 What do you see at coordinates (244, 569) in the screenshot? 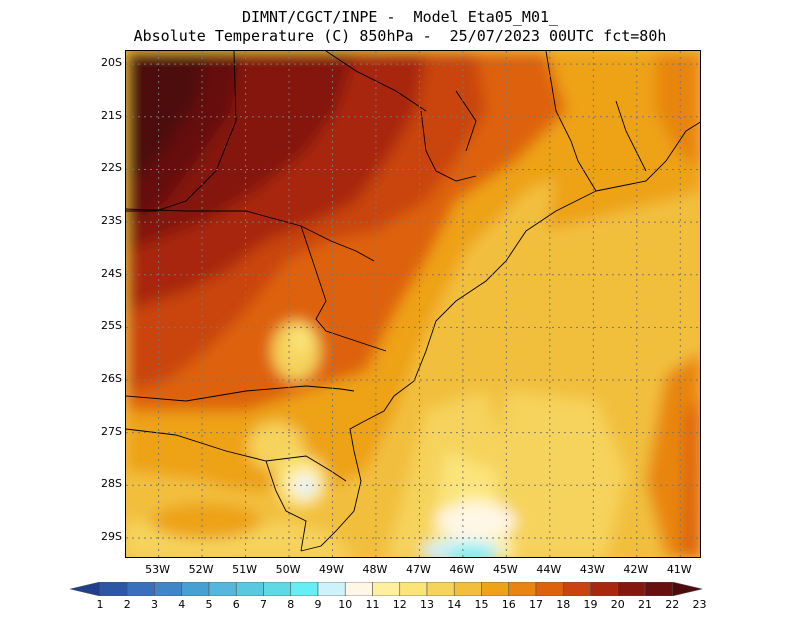
I see `longitude-label: 51W` at bounding box center [244, 569].